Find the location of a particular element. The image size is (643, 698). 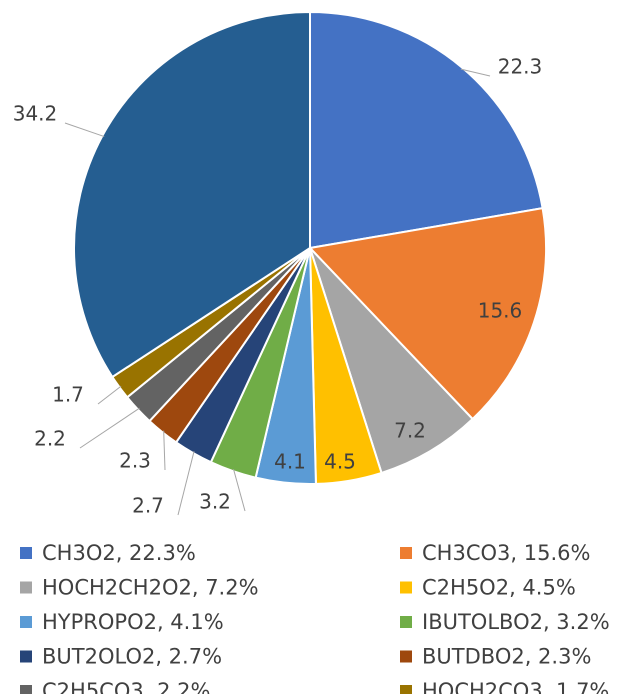

data-label: 15.6 is located at coordinates (500, 311).